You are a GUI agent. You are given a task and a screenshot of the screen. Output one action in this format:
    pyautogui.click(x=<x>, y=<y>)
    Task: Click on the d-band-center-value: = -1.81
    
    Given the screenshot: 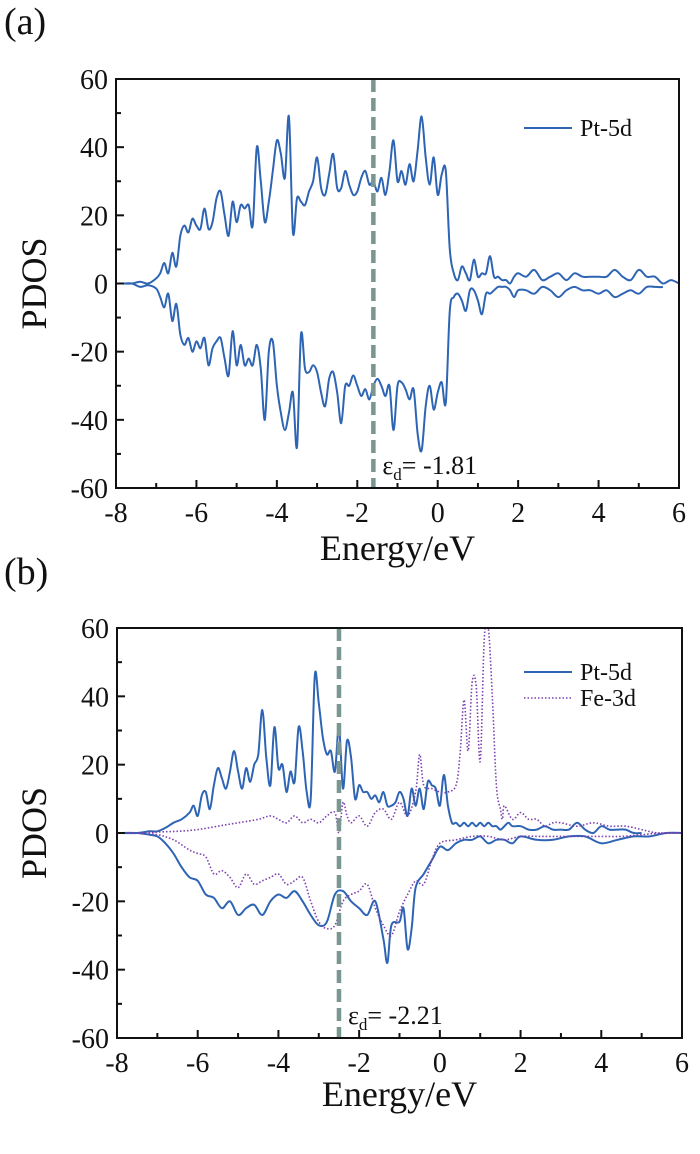 What is the action you would take?
    pyautogui.click(x=439, y=465)
    